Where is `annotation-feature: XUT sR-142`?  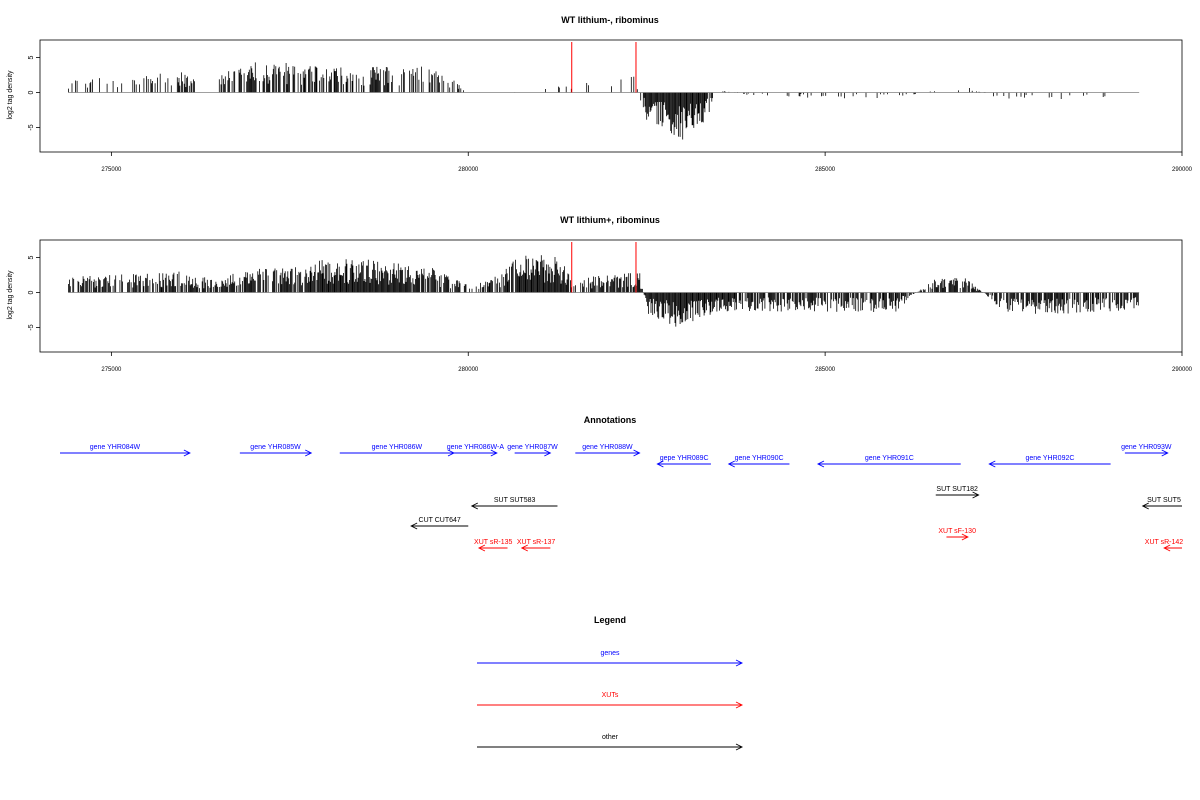
annotation-feature: XUT sR-142 is located at coordinates (1164, 545).